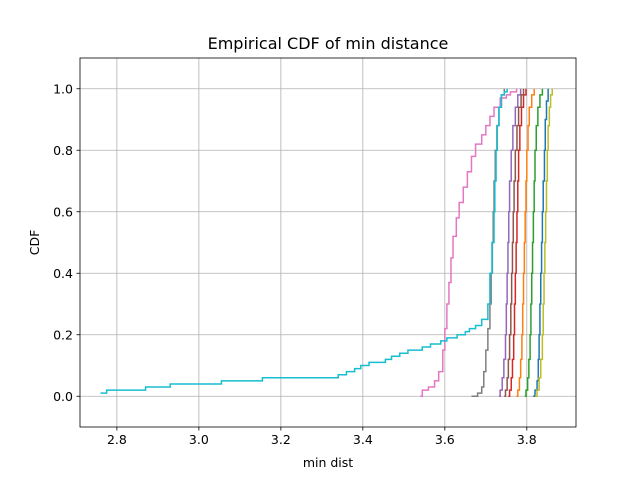 Image resolution: width=640 pixels, height=480 pixels. I want to click on x-tick-label: 3.4, so click(363, 439).